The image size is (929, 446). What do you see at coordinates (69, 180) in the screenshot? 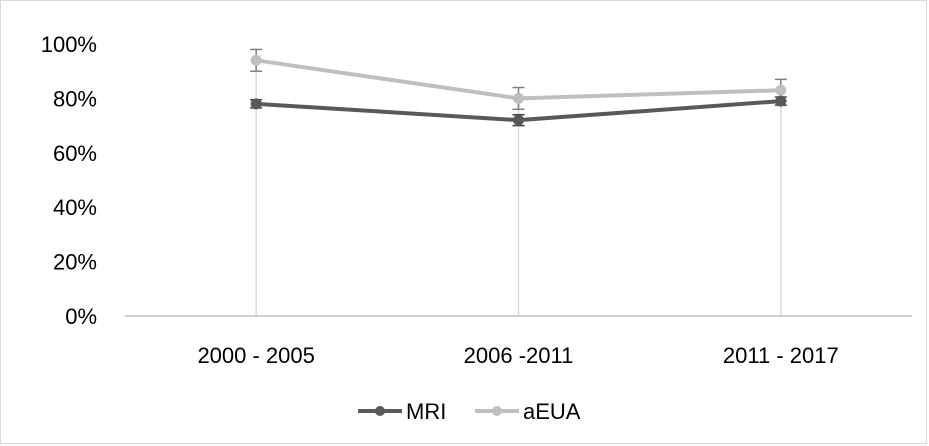
I see `y-axis-tick-labels: 0% 20% 40% 60% 80% 100%` at bounding box center [69, 180].